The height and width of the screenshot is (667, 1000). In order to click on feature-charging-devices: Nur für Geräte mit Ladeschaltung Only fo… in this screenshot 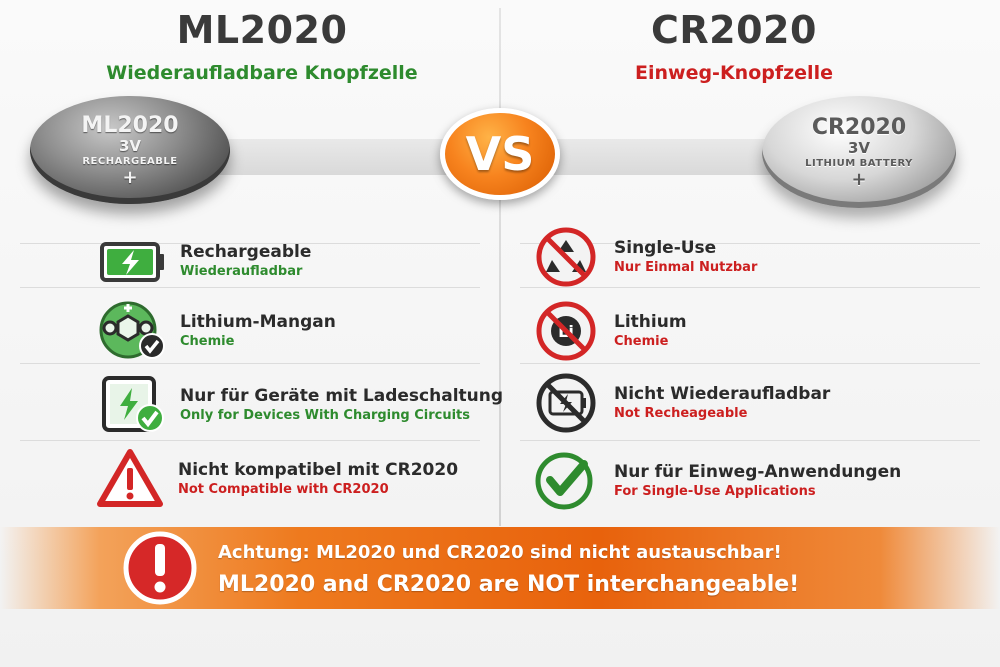, I will do `click(300, 405)`.